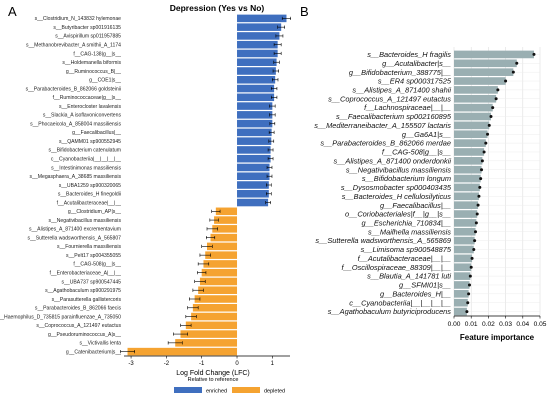 The image size is (550, 410). What do you see at coordinates (217, 8) in the screenshot?
I see `panel-a-title: Depression (Yes vs No)` at bounding box center [217, 8].